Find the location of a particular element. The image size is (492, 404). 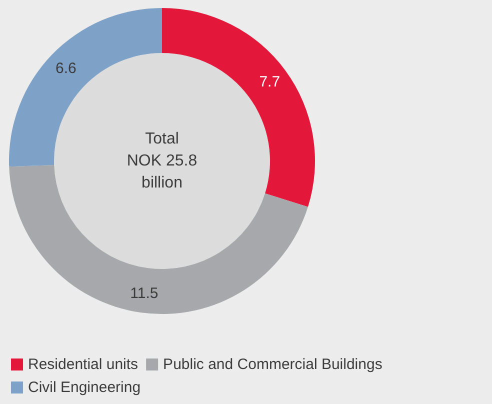

data-label: 7.7 is located at coordinates (269, 82).